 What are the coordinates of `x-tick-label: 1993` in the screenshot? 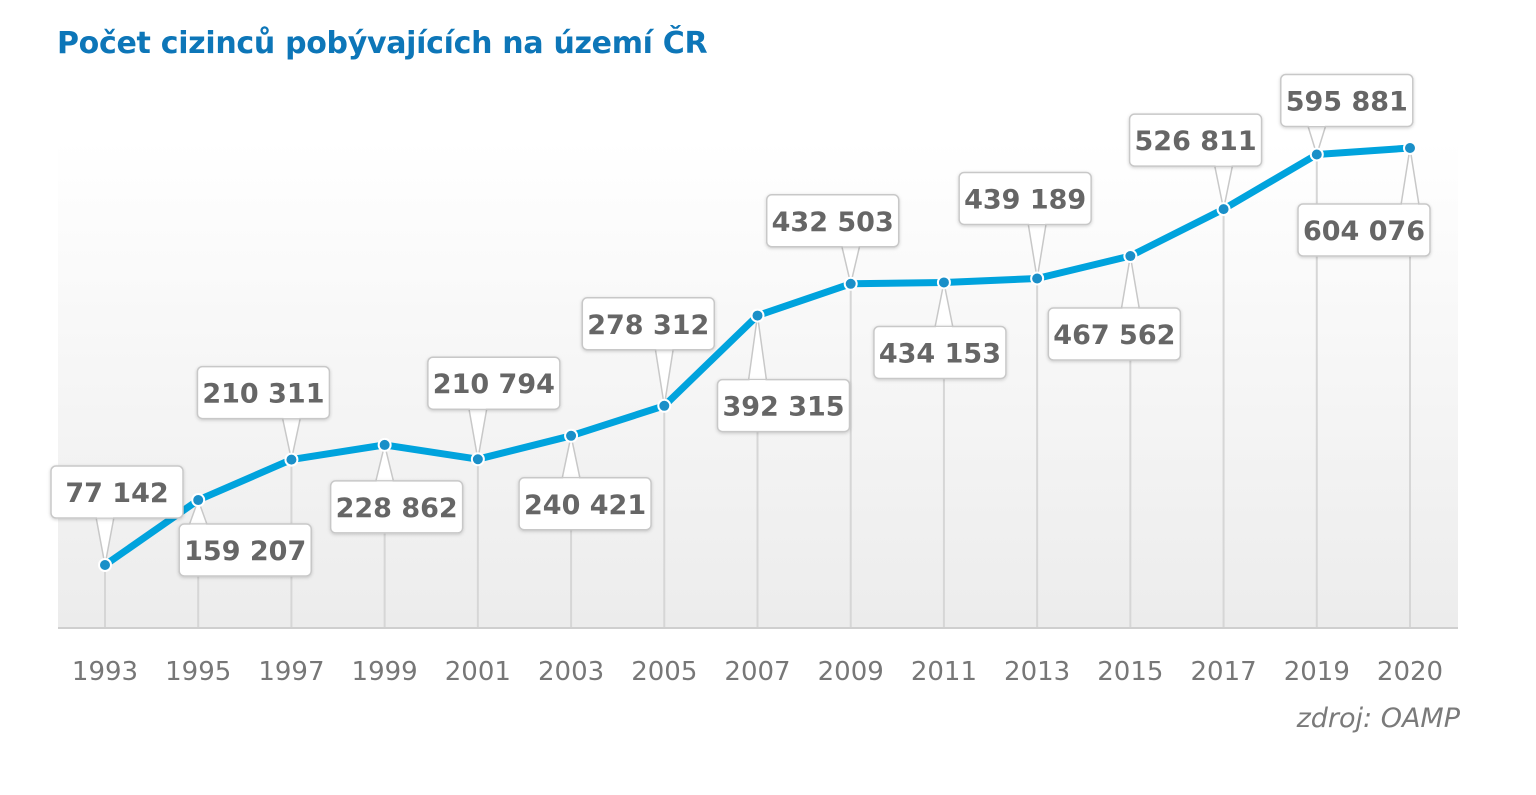 It's located at (105, 672).